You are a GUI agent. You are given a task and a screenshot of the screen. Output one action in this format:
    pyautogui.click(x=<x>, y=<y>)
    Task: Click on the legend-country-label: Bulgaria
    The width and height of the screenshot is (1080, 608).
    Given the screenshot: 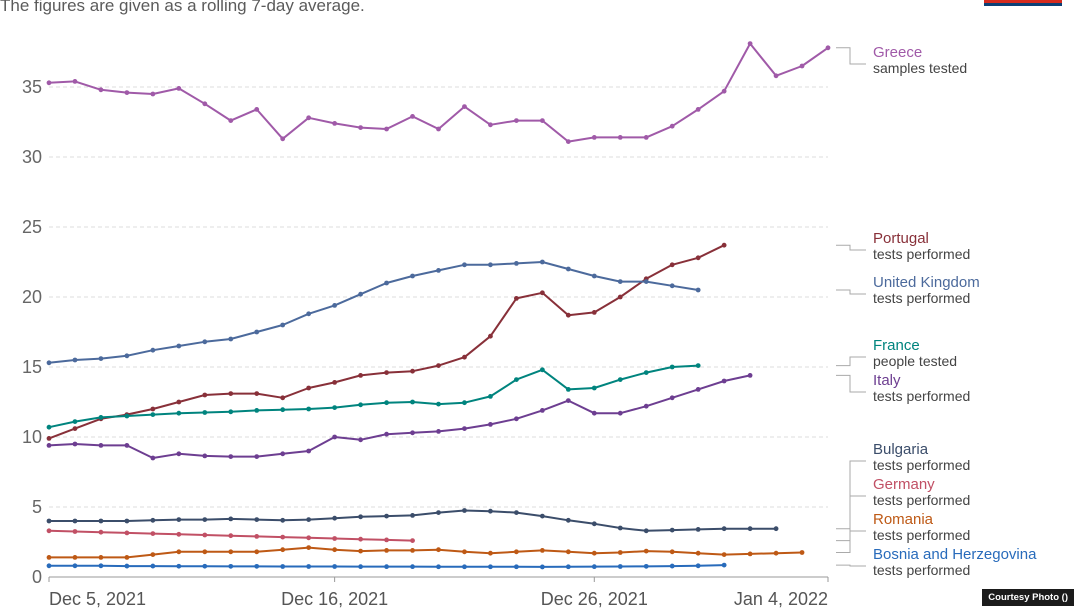 What is the action you would take?
    pyautogui.click(x=901, y=449)
    